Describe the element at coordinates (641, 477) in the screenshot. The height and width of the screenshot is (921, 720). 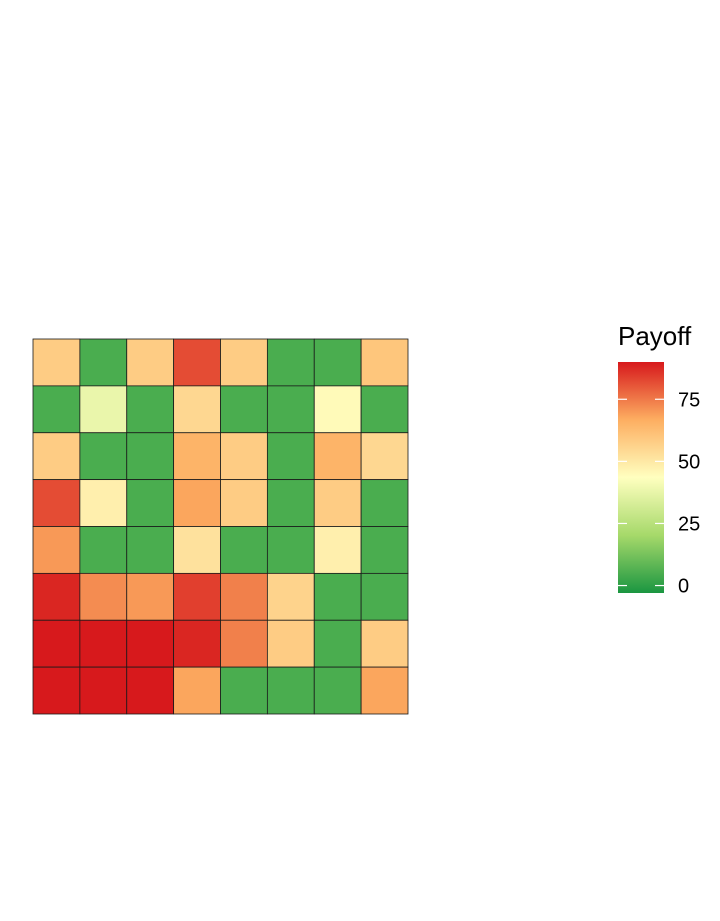
I see `legend-colorbar` at that location.